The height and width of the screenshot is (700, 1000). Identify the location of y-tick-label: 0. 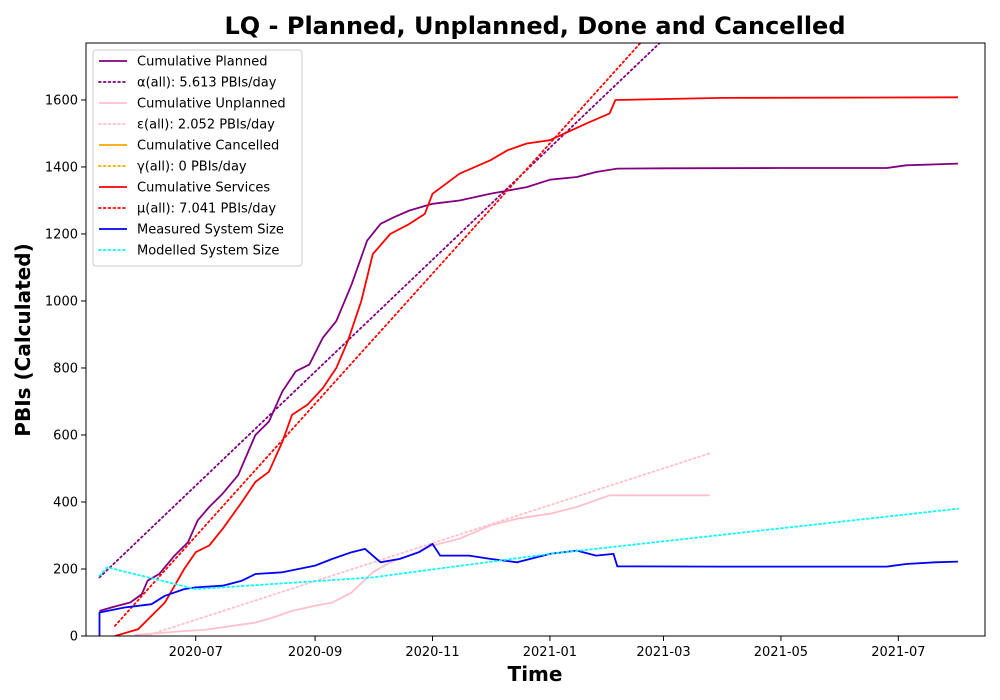
(74, 637).